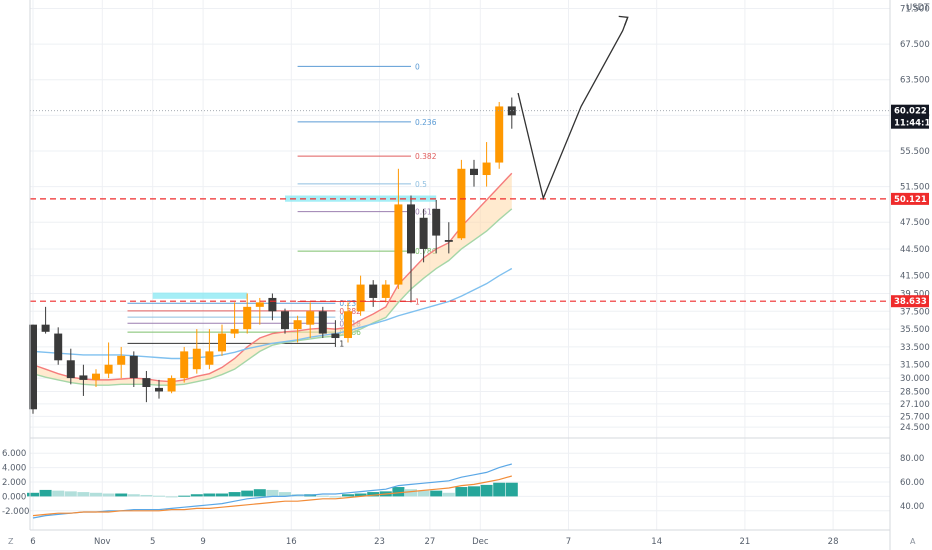 This screenshot has width=932, height=550. What do you see at coordinates (568, 542) in the screenshot?
I see `time-tick-label: 7` at bounding box center [568, 542].